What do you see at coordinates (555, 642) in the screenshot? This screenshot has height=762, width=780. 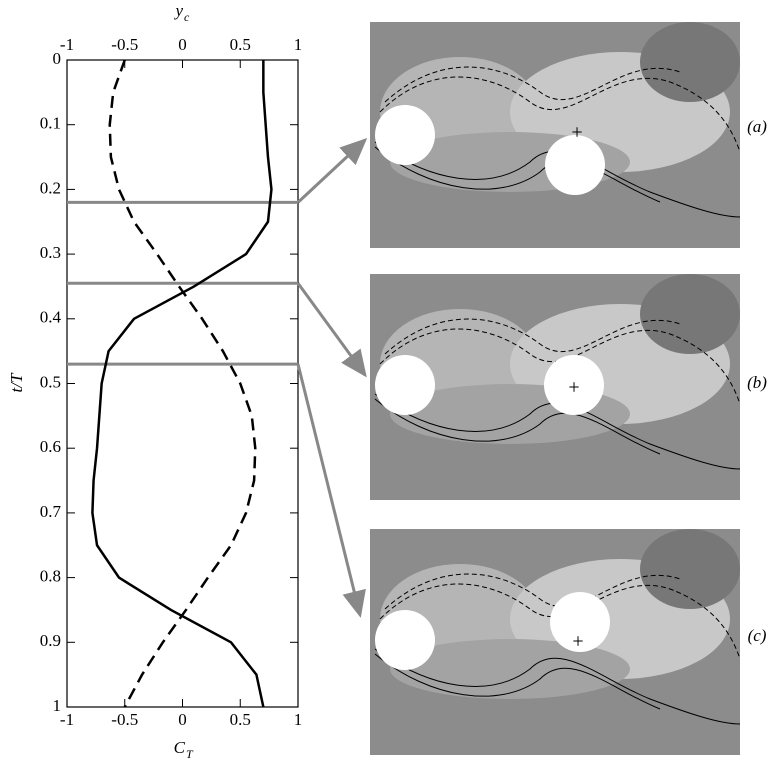 I see `panel-c: +` at bounding box center [555, 642].